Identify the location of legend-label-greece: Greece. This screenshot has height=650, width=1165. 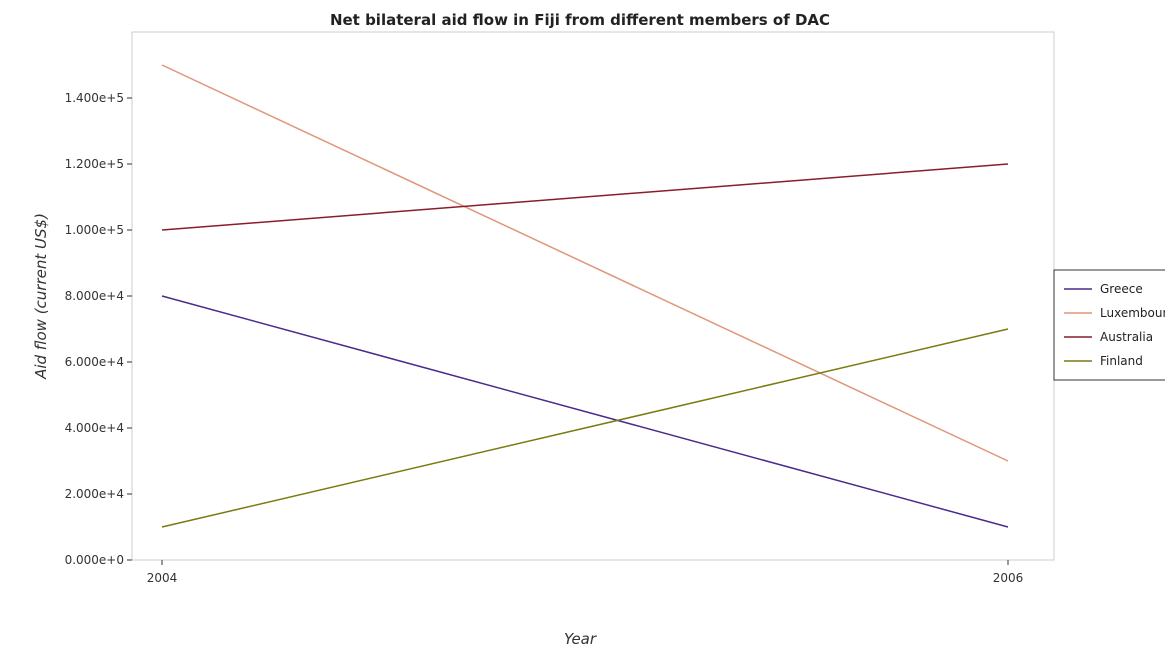
(1121, 289).